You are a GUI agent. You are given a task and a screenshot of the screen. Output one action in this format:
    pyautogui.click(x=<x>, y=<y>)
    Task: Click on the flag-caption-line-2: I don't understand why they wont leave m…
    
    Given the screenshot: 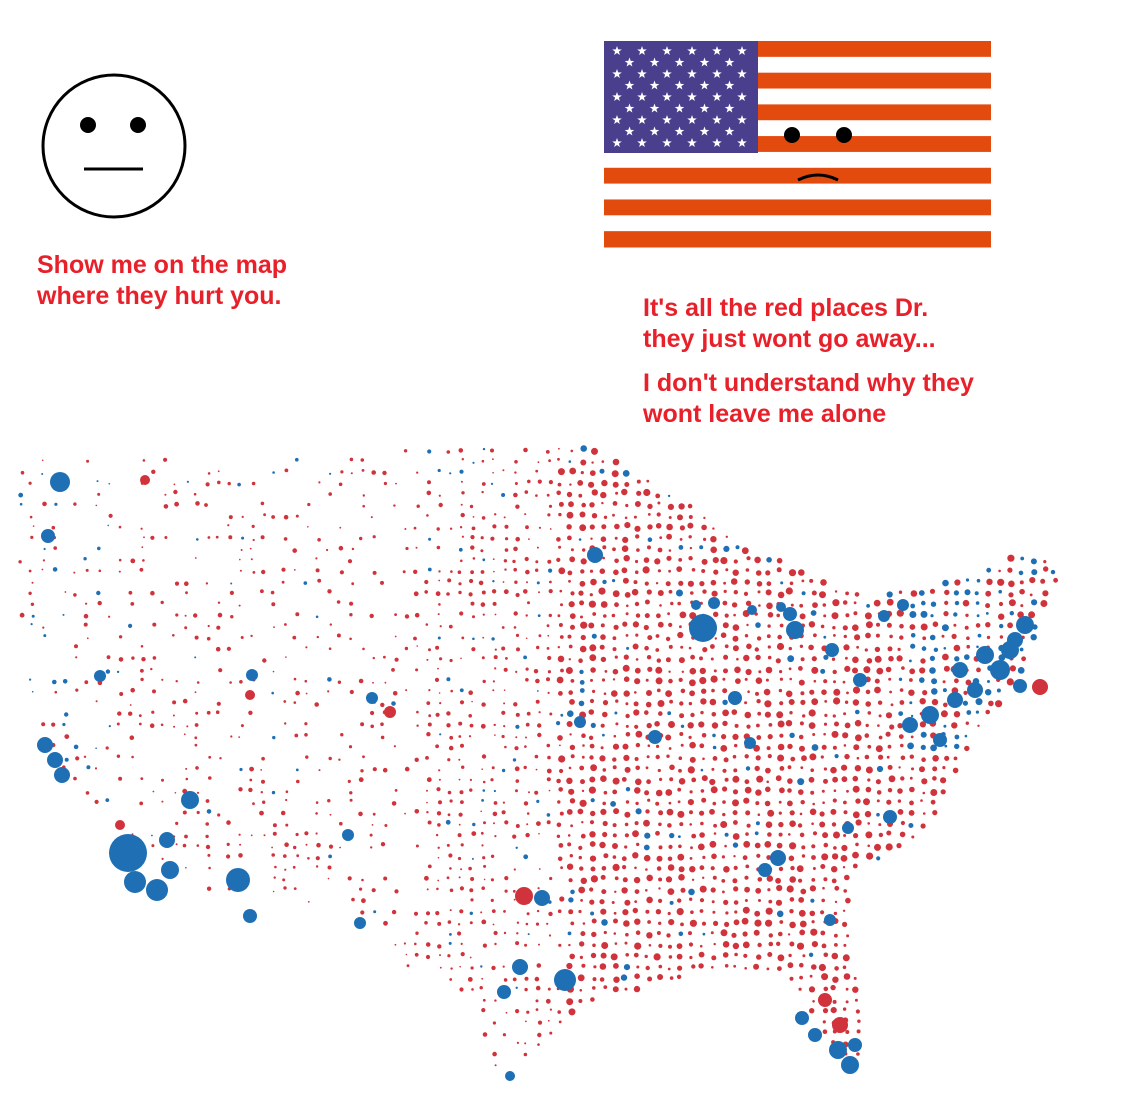 What is the action you would take?
    pyautogui.click(x=808, y=398)
    